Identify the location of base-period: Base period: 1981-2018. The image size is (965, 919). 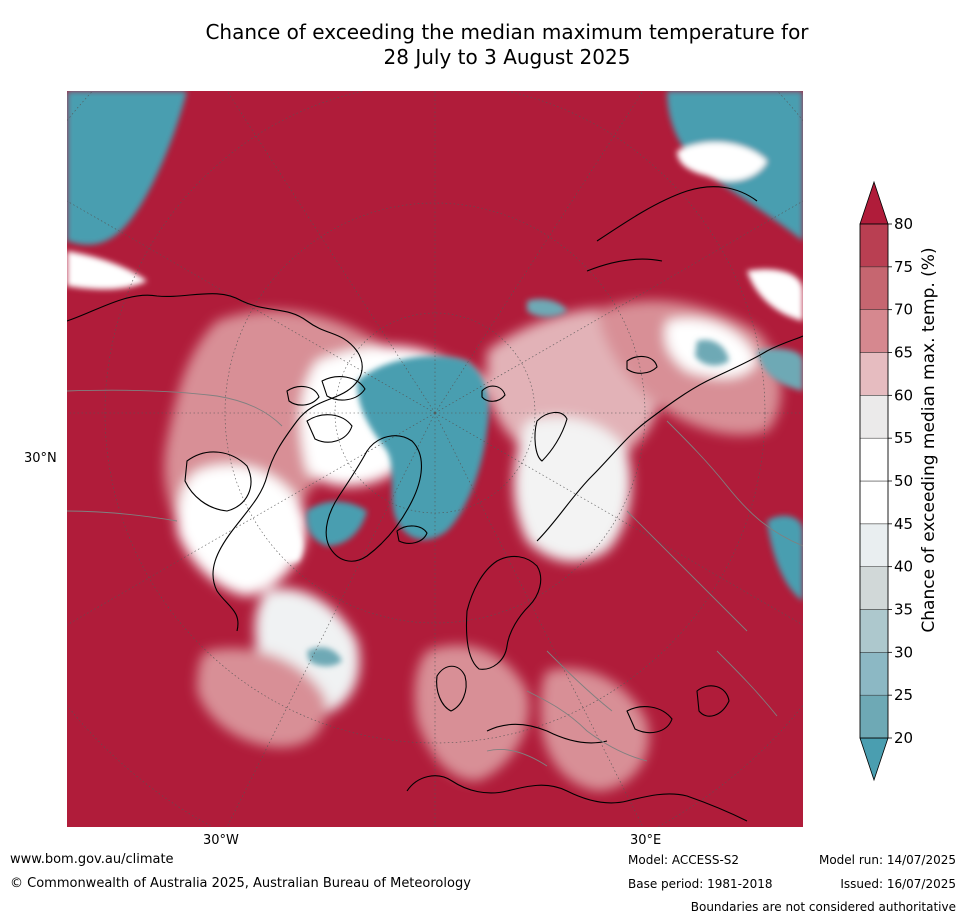
(700, 884).